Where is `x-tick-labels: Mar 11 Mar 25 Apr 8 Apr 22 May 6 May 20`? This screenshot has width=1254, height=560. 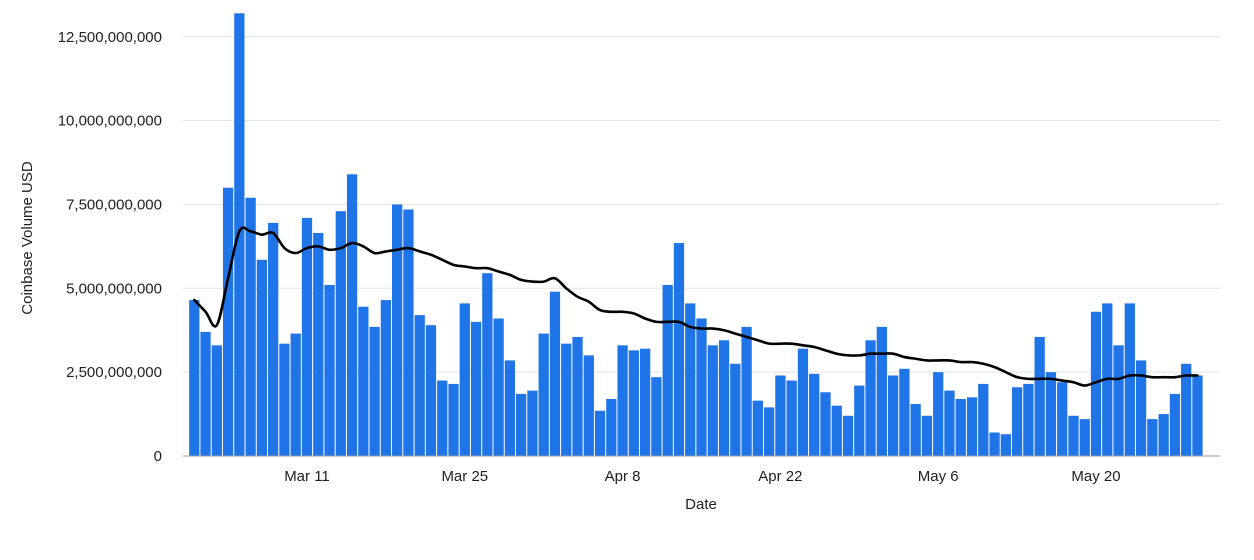
x-tick-labels: Mar 11 Mar 25 Apr 8 Apr 22 May 6 May 20 is located at coordinates (702, 476).